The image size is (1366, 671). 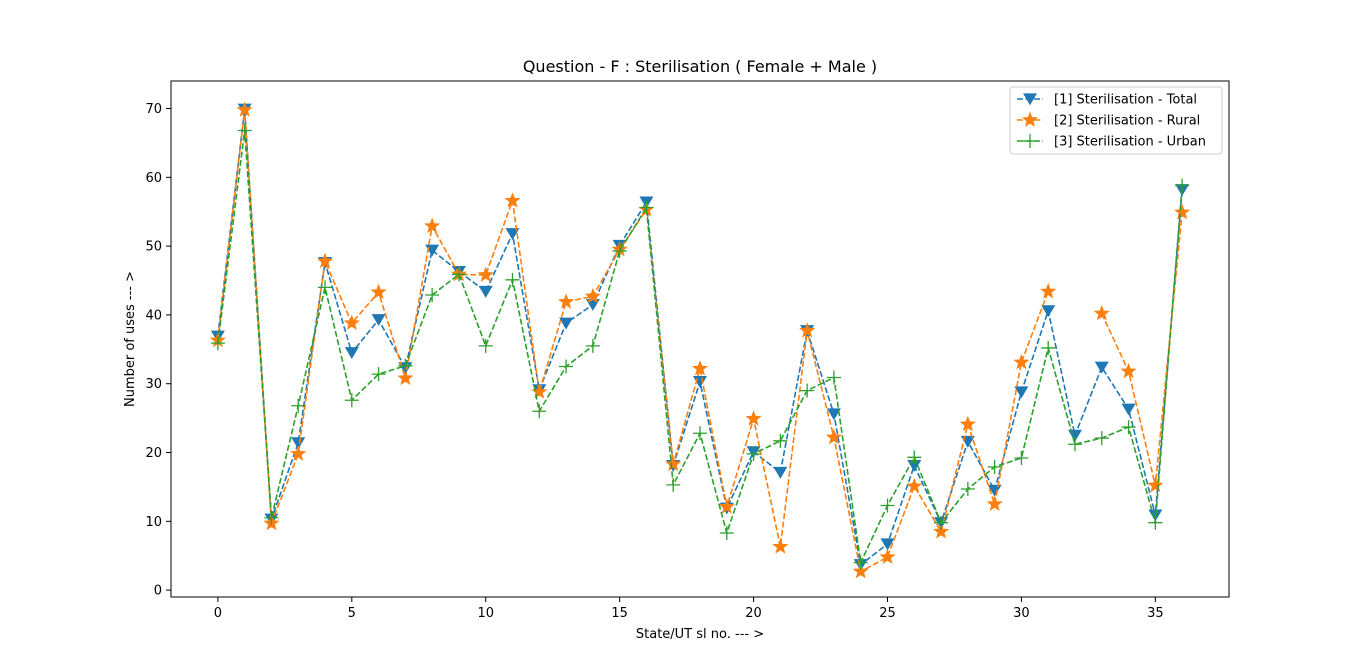 What do you see at coordinates (1030, 119) in the screenshot?
I see `legend-marker-rural` at bounding box center [1030, 119].